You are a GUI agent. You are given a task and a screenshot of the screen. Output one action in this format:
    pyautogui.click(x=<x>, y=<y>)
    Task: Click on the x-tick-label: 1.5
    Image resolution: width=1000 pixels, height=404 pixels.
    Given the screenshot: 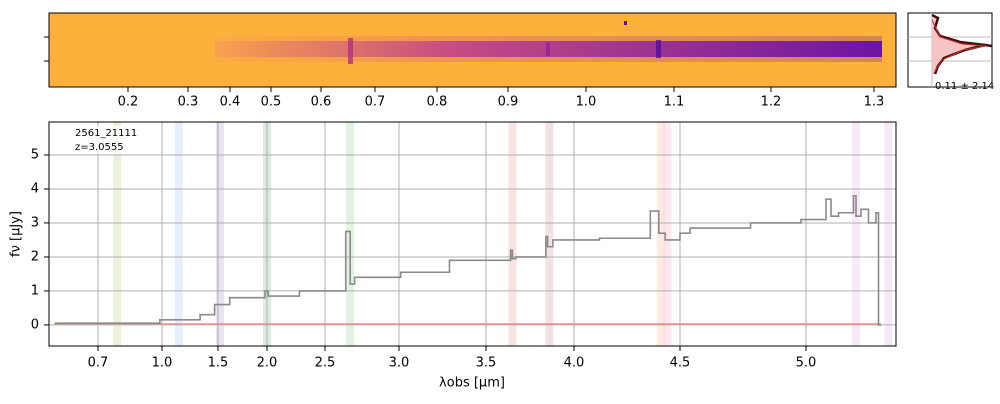 What is the action you would take?
    pyautogui.click(x=218, y=363)
    